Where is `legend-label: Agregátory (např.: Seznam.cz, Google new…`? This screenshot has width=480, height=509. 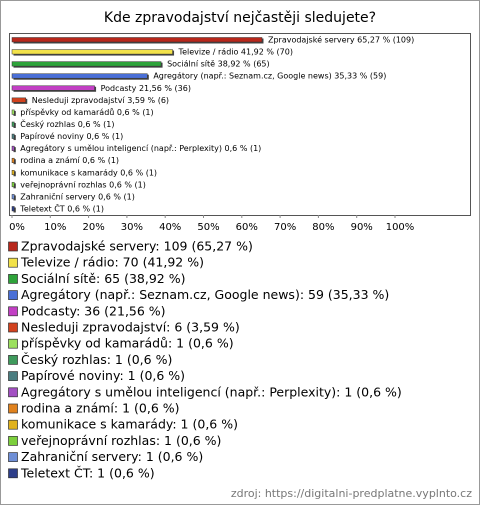 legend-label: Agregátory (např.: Seznam.cz, Google new… is located at coordinates (205, 294).